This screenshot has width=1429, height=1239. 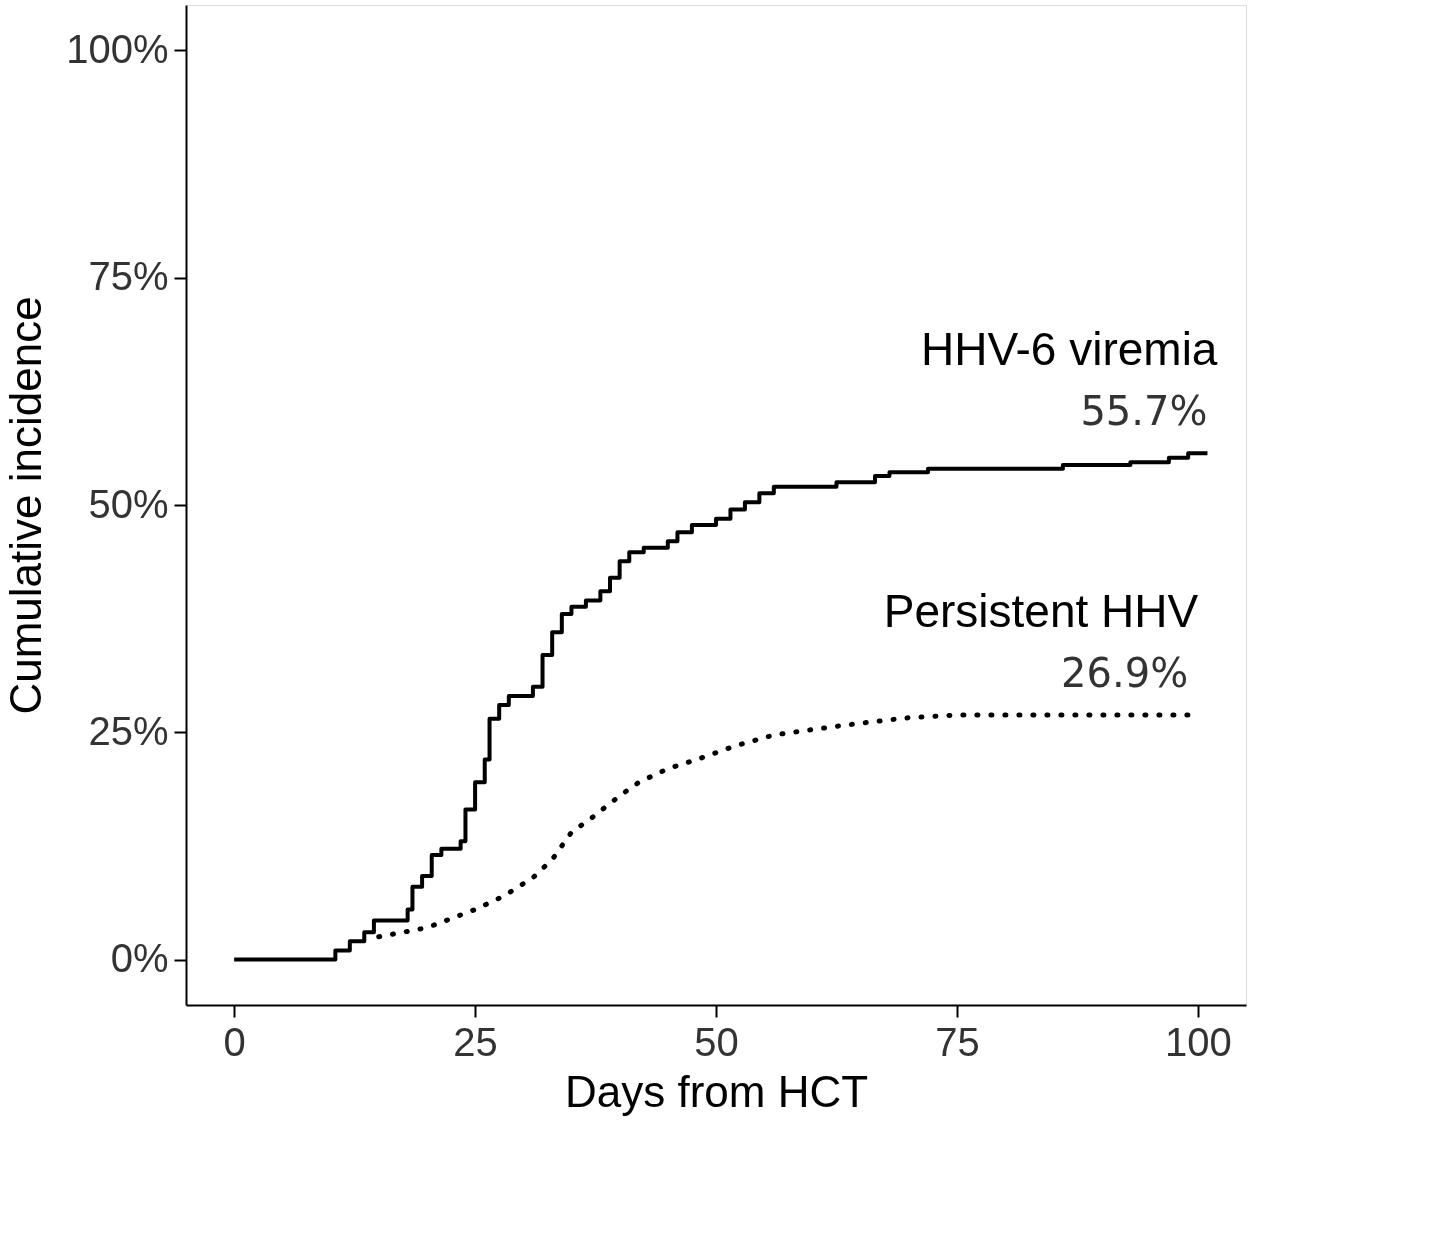 What do you see at coordinates (117, 48) in the screenshot?
I see `y-tick-label: 100%` at bounding box center [117, 48].